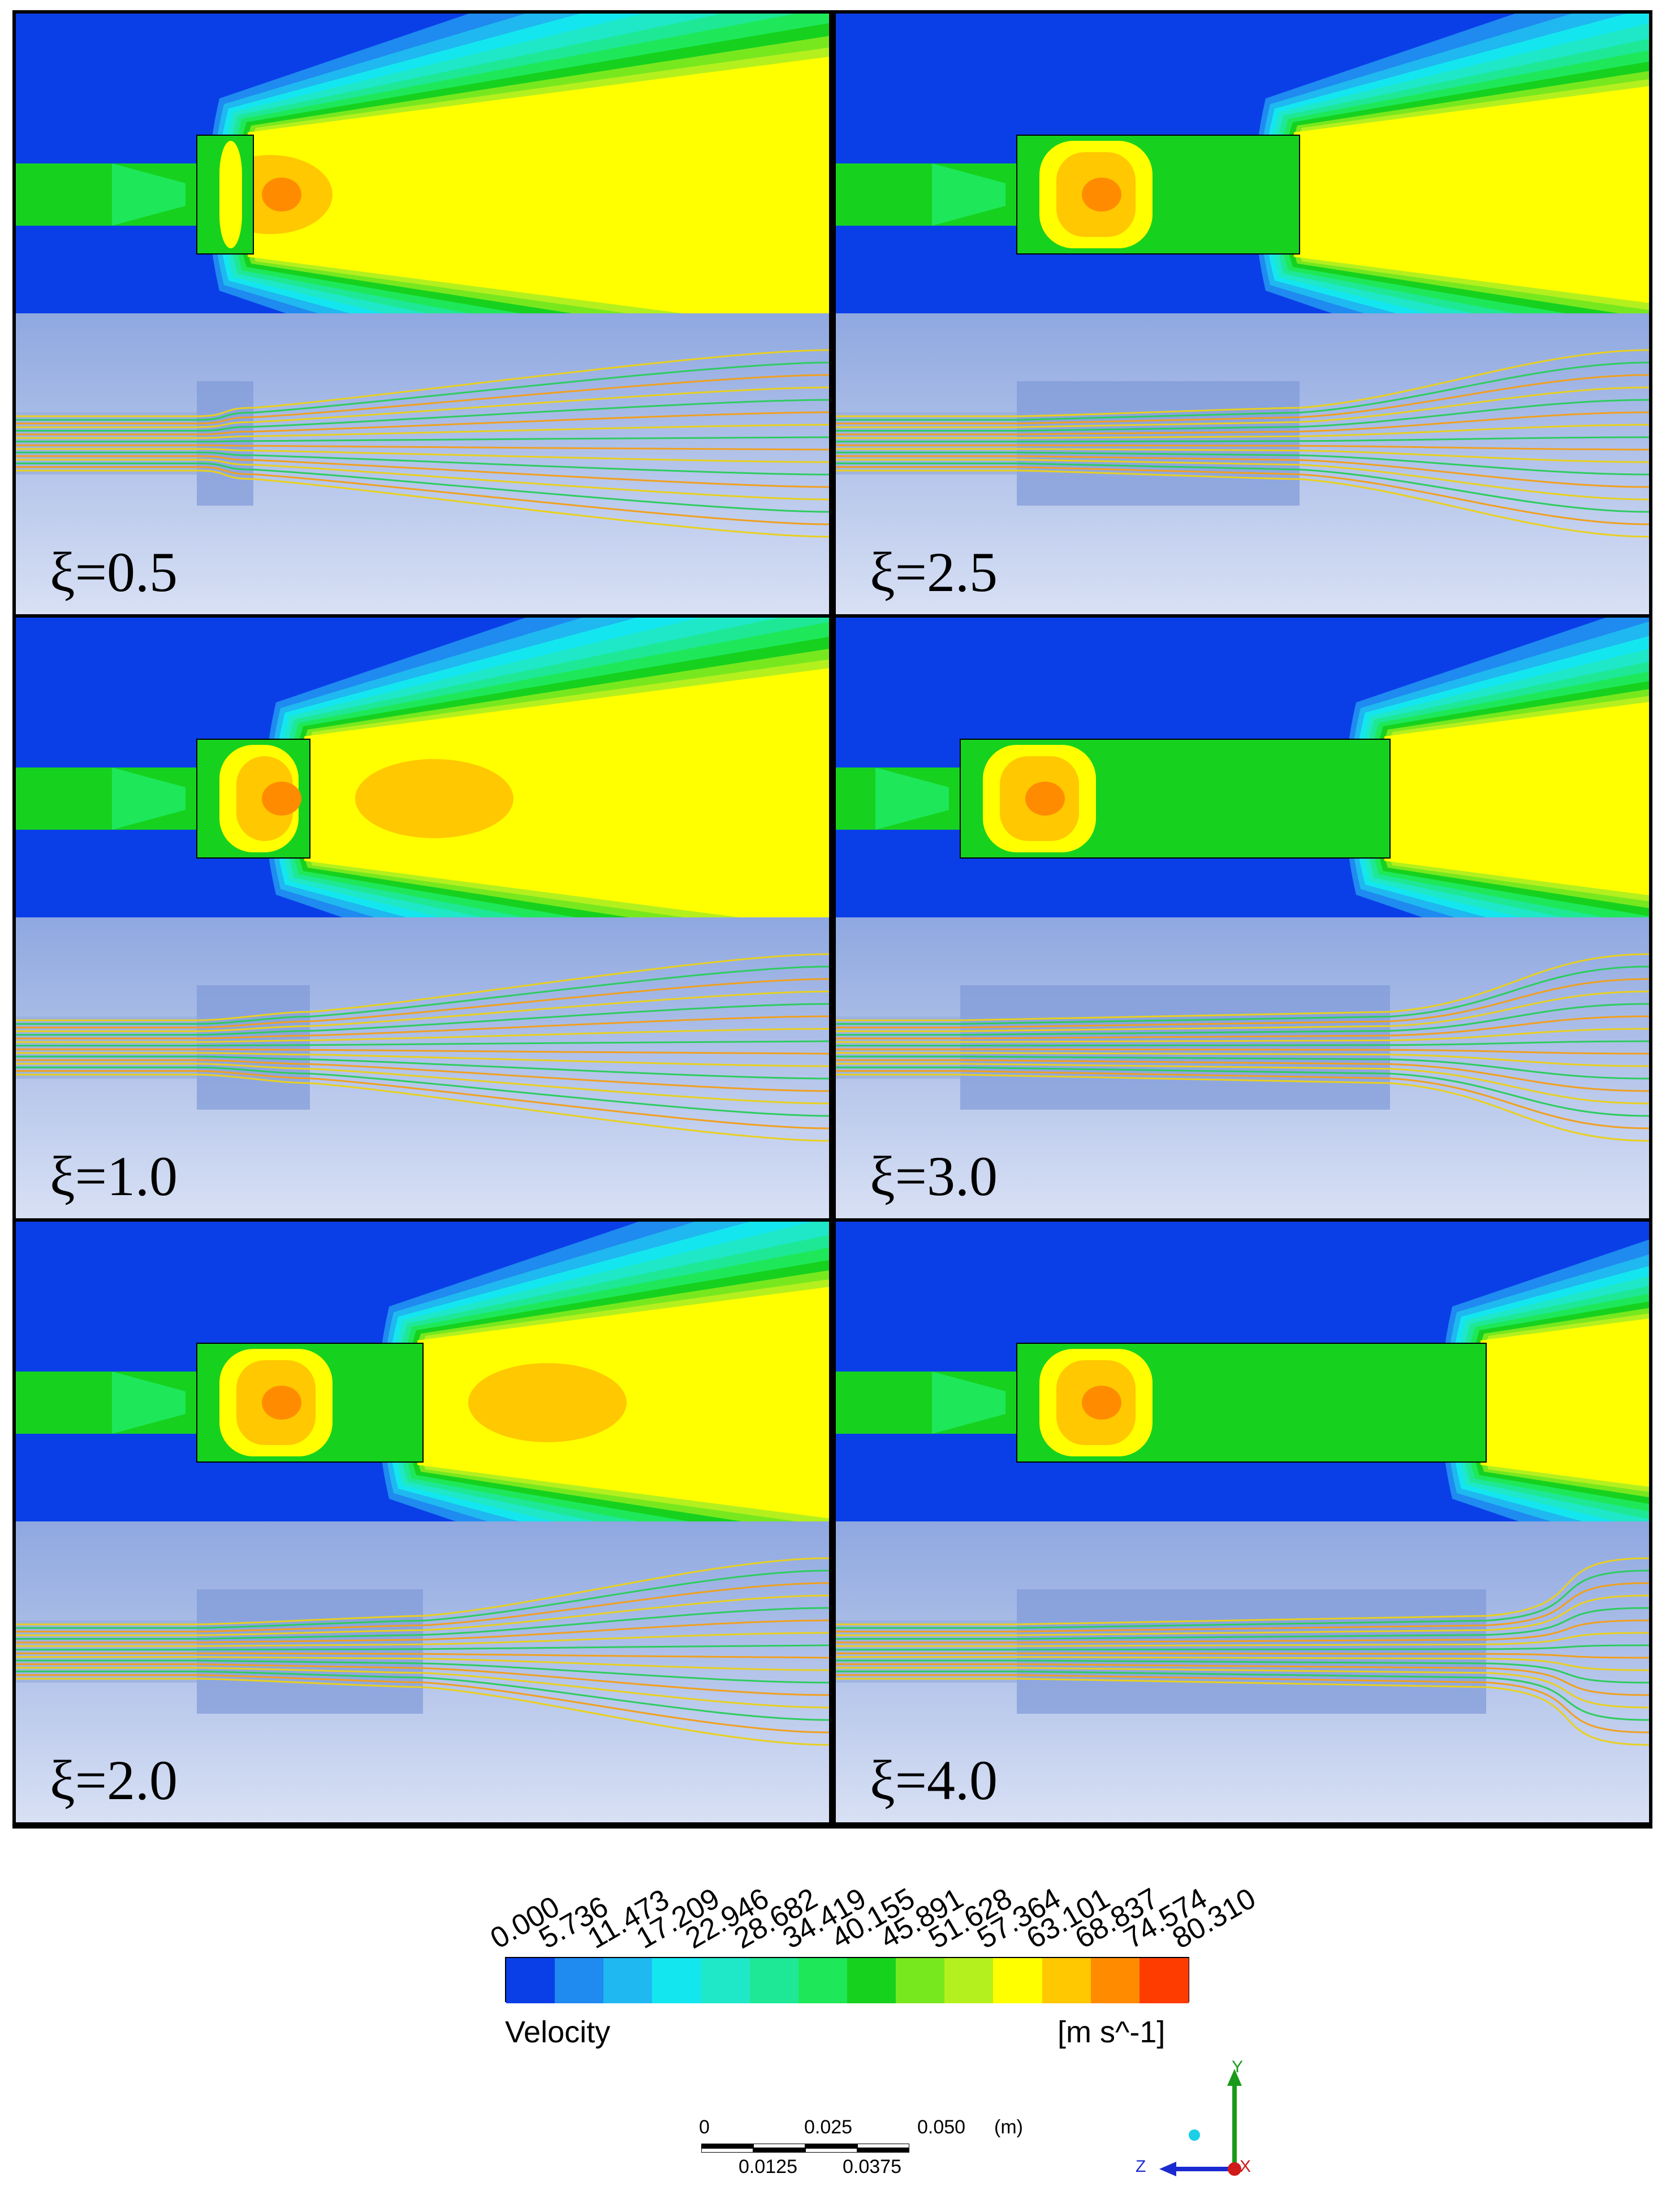 This screenshot has width=1666, height=2212. What do you see at coordinates (1238, 2067) in the screenshot?
I see `axis-y-label: Y` at bounding box center [1238, 2067].